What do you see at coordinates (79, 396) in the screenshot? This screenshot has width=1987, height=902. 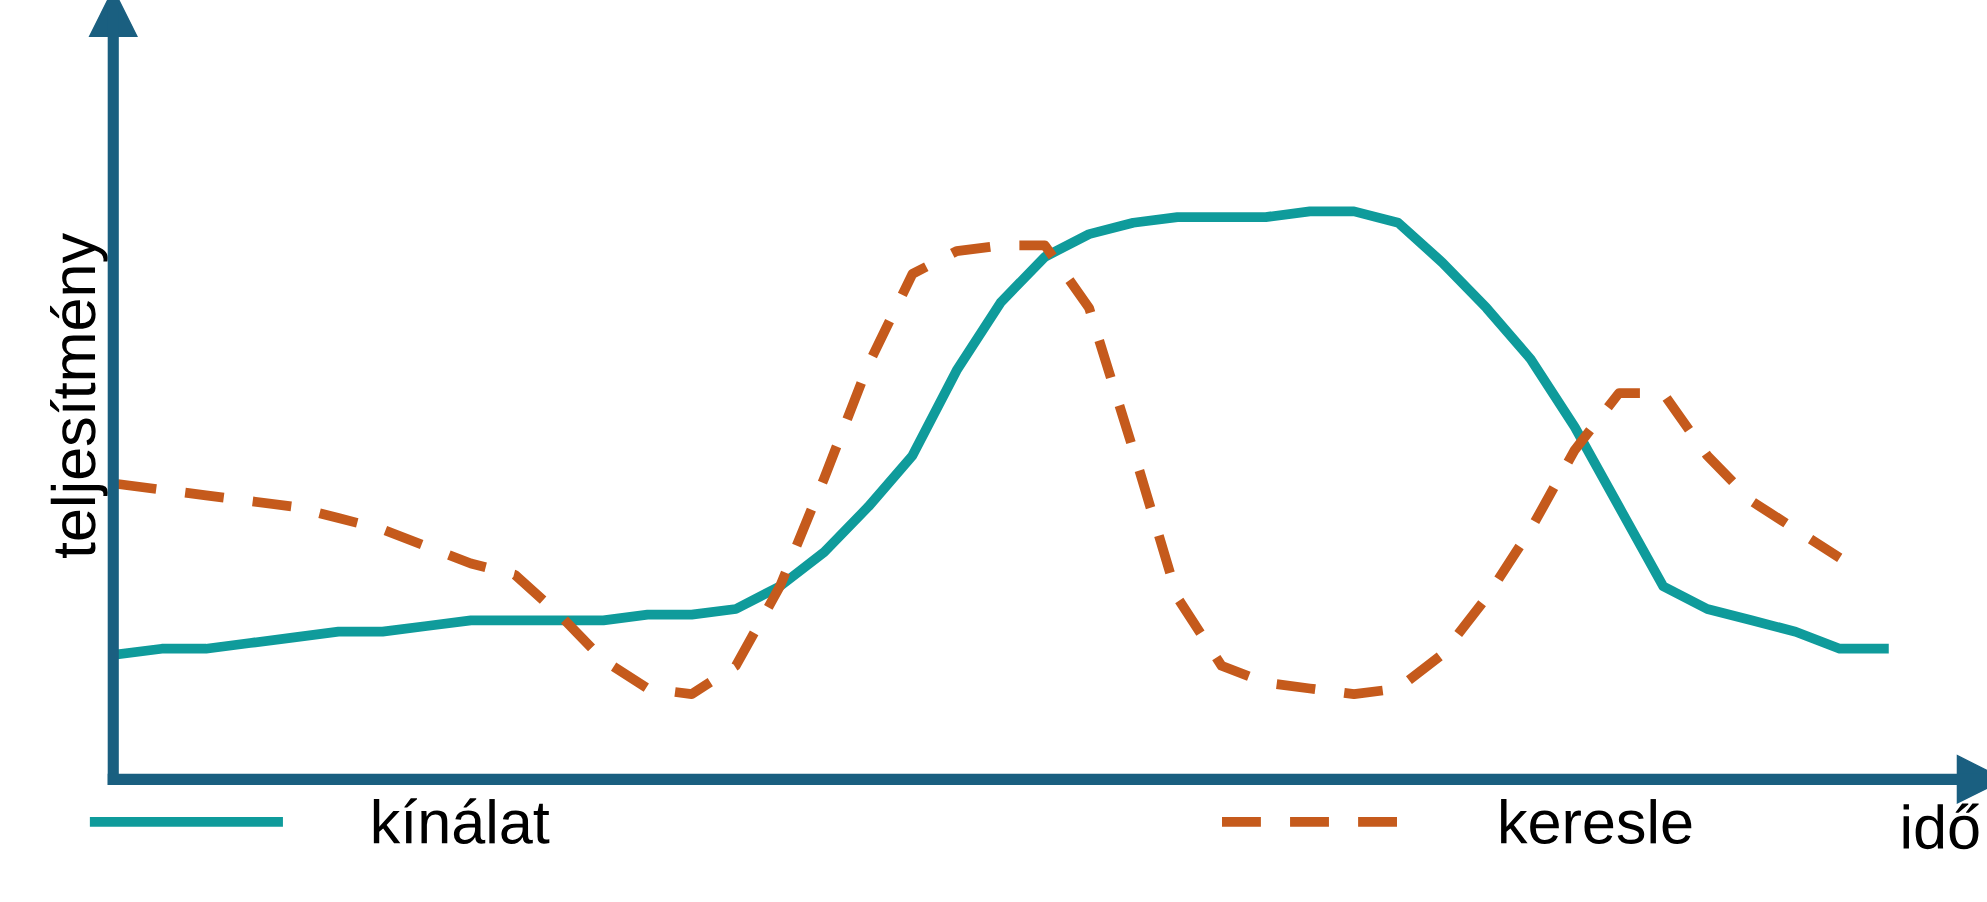 I see `y-axis-title: teljesítmény` at bounding box center [79, 396].